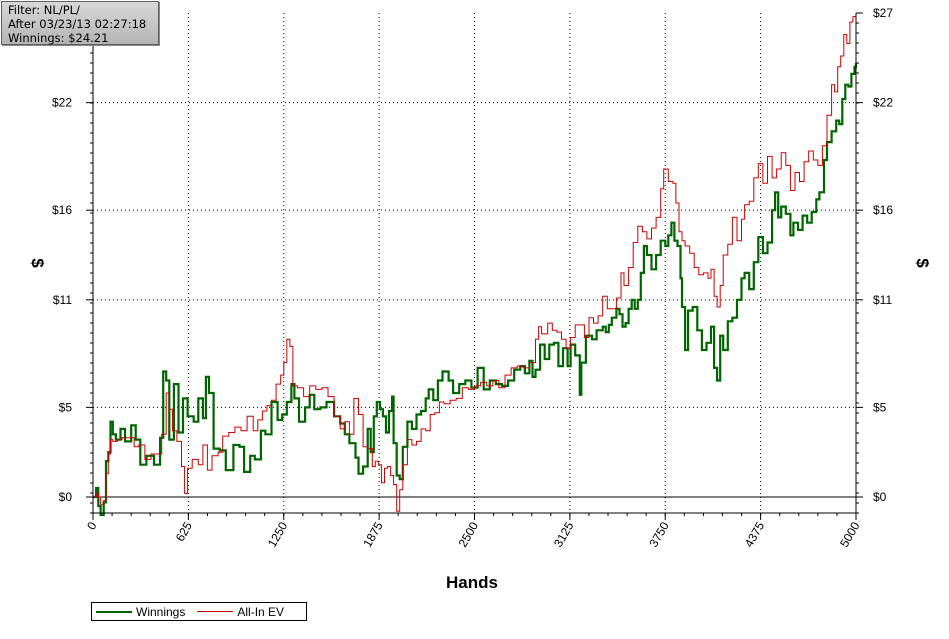  I want to click on y-tick-label-right: $27, so click(883, 13).